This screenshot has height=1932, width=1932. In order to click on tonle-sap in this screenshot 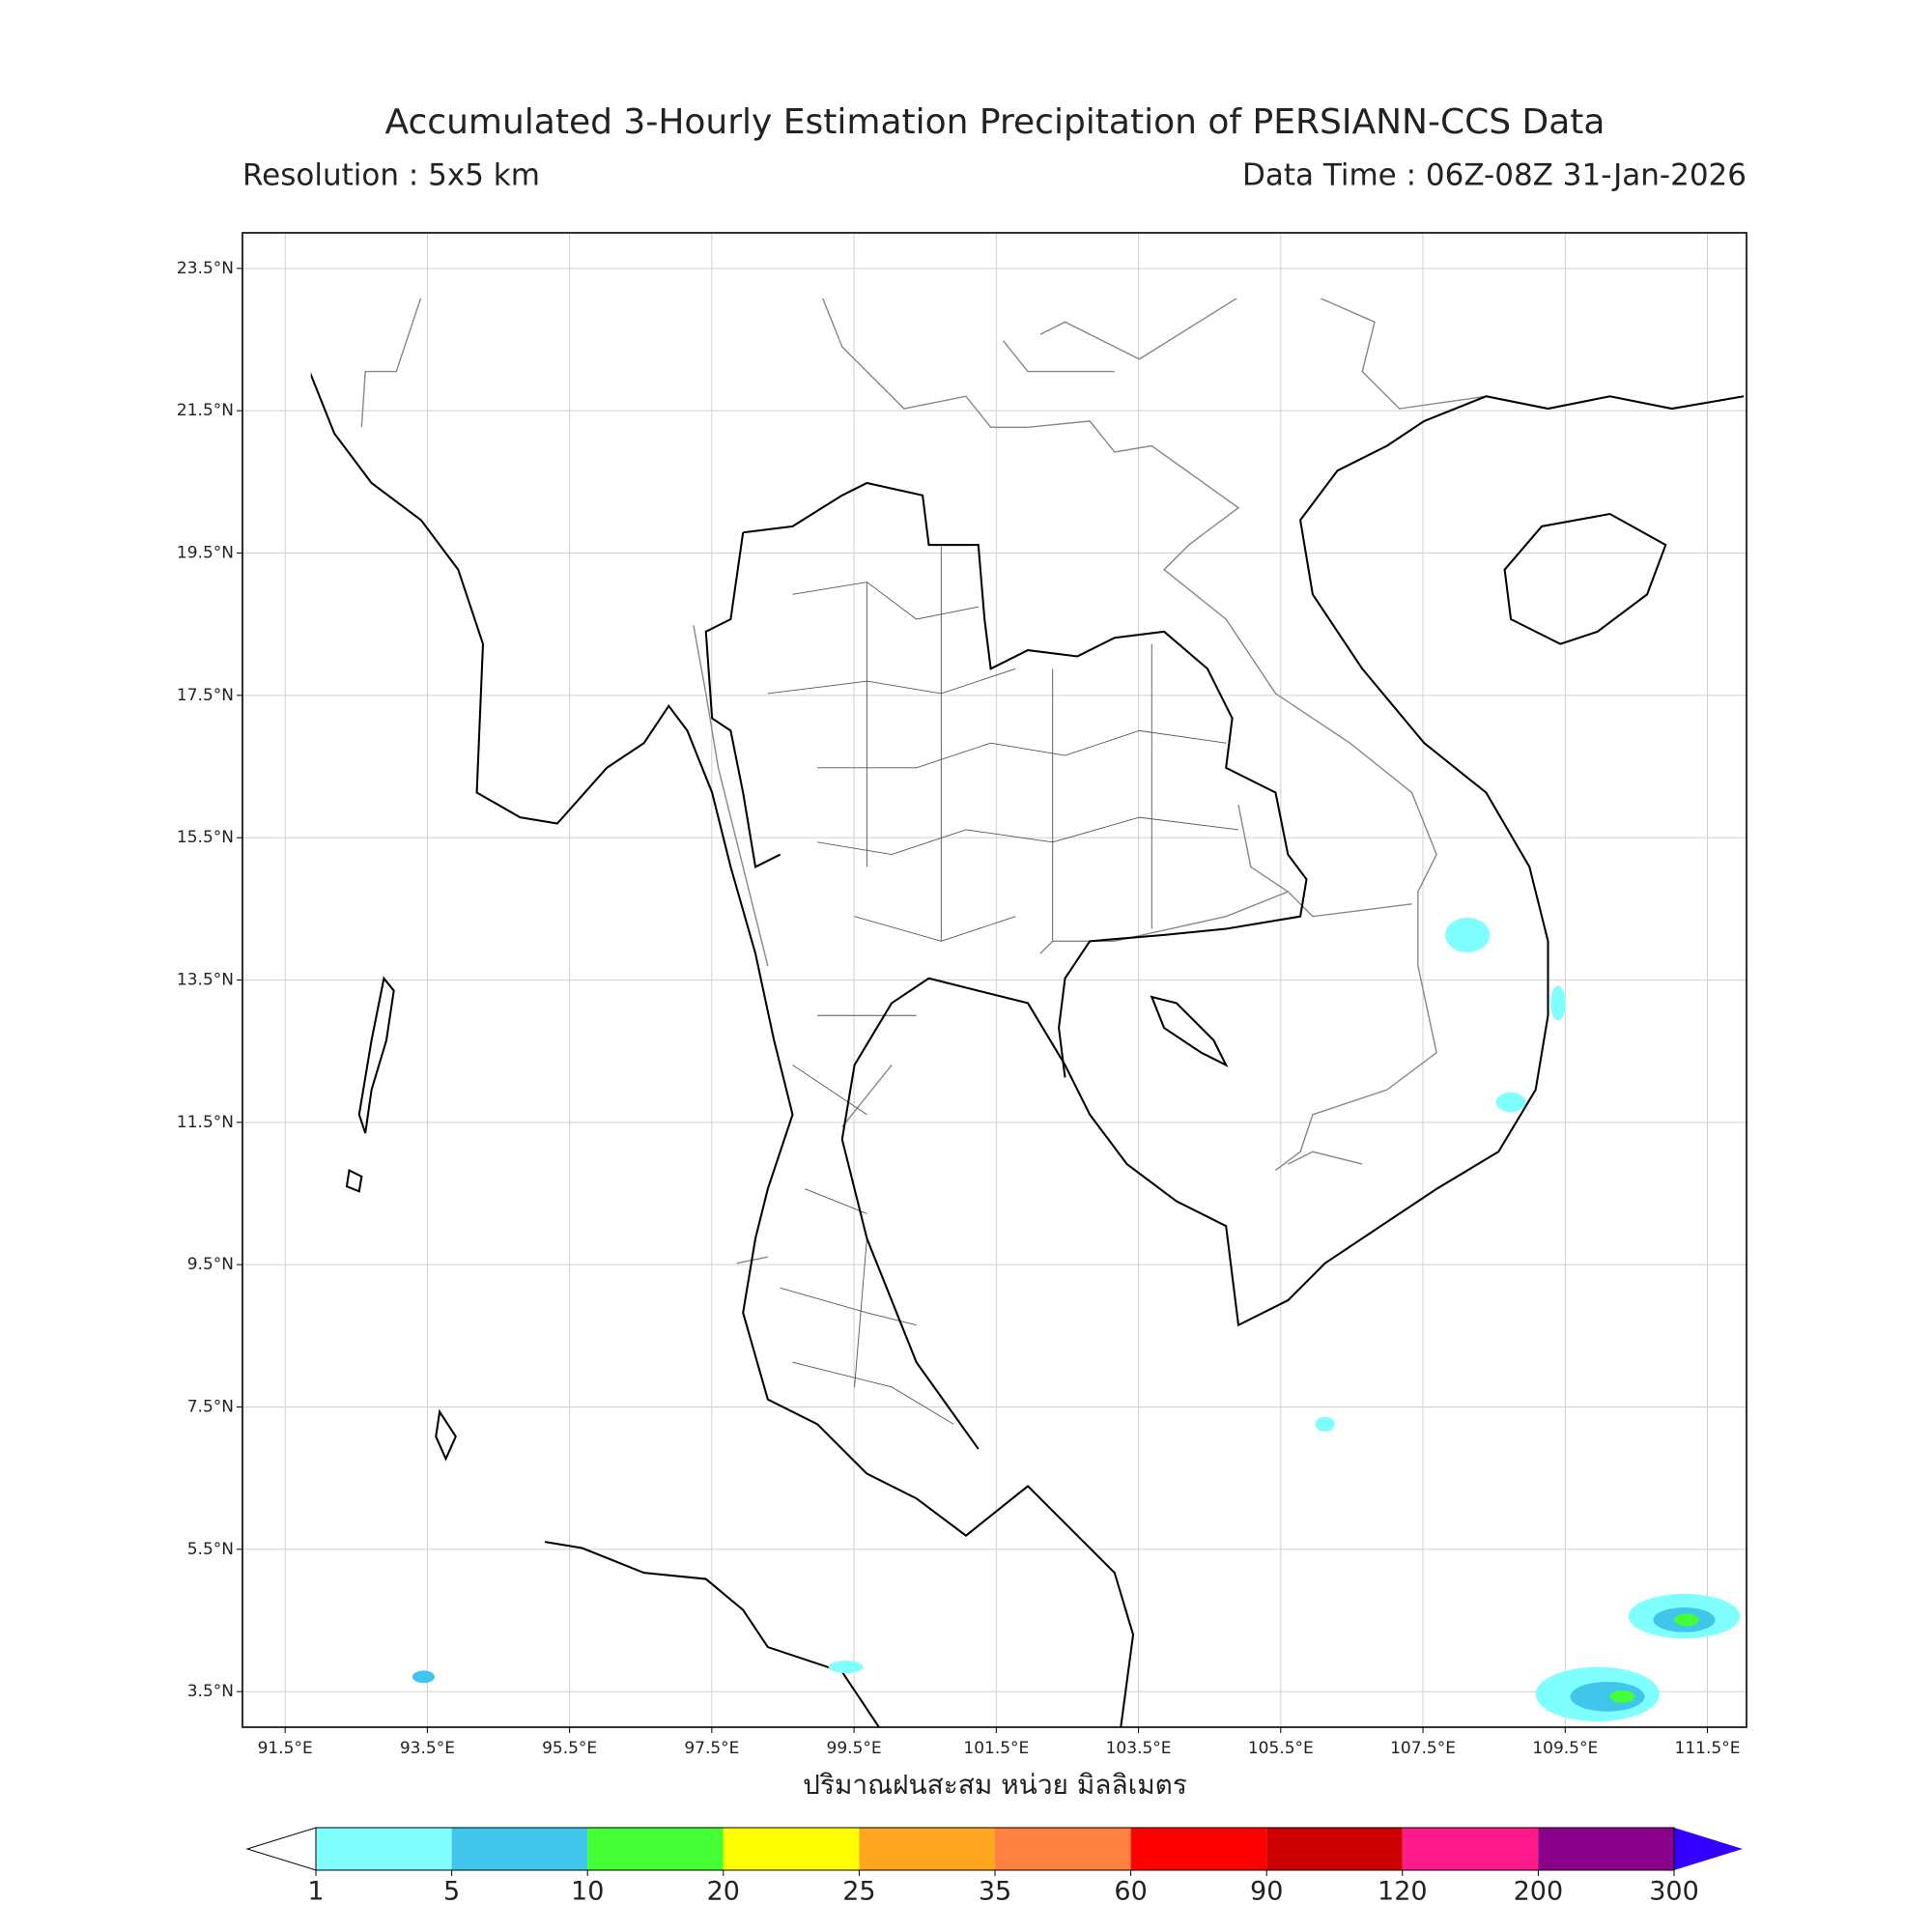, I will do `click(1189, 1031)`.